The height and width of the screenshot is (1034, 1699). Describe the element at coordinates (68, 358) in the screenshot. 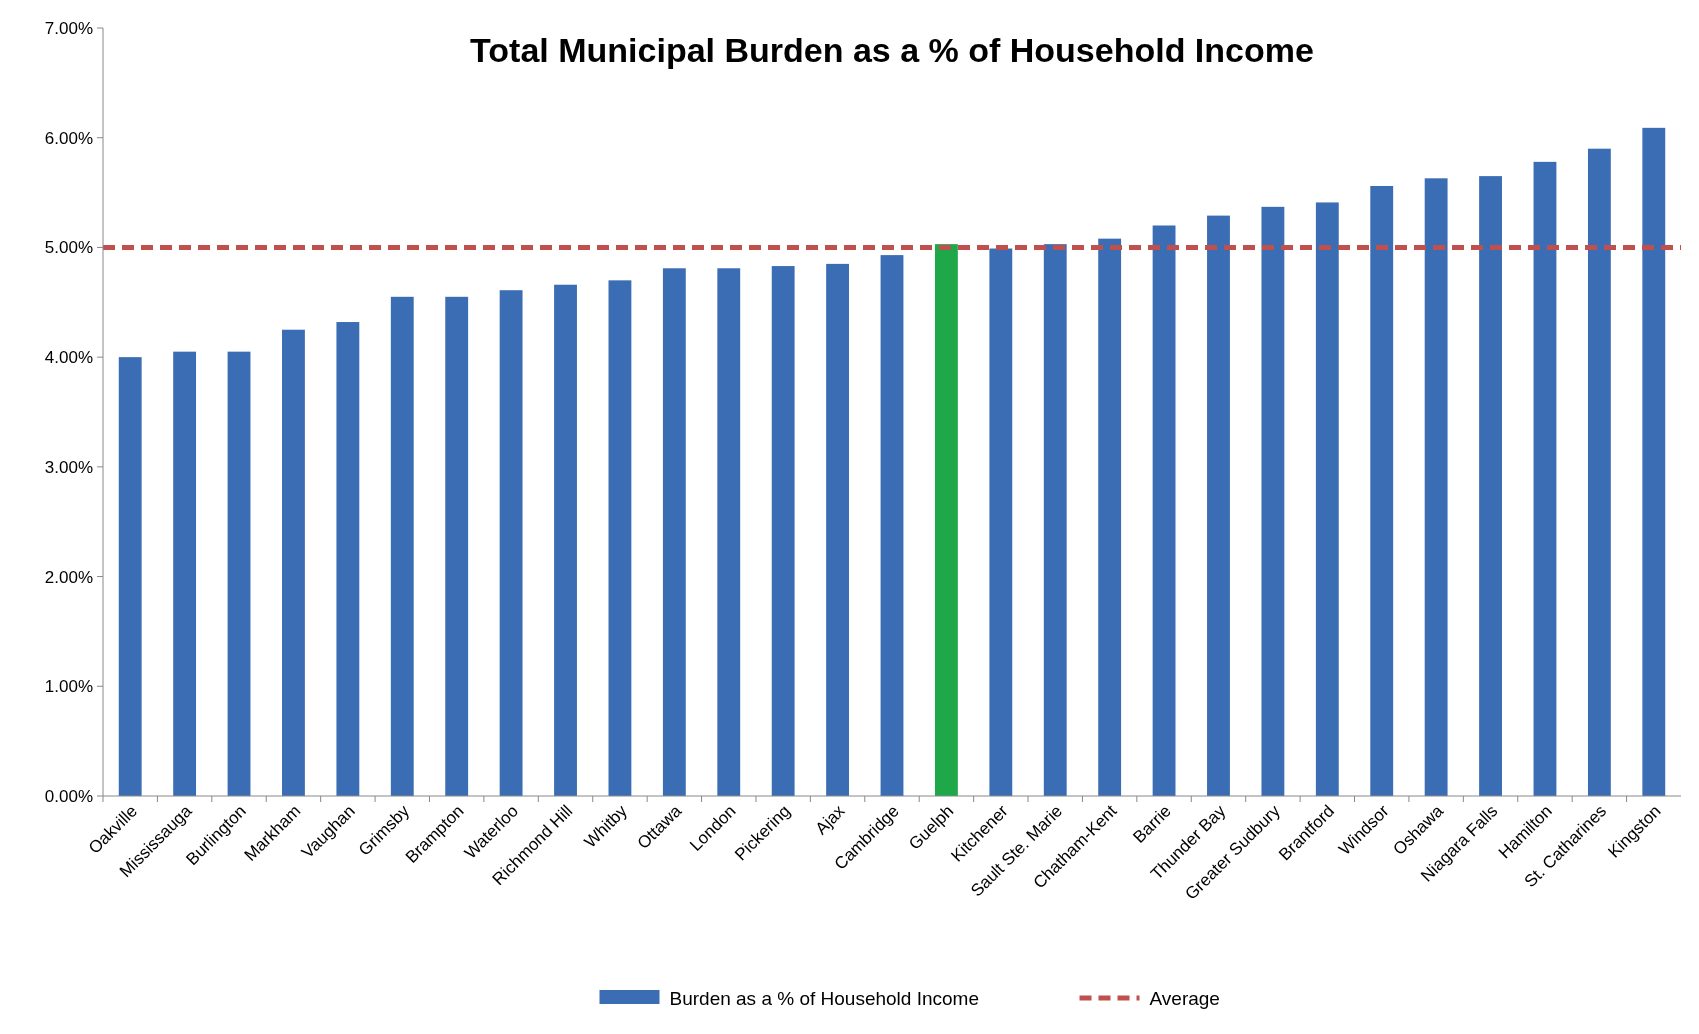

I see `y-tick-label: 4.00%` at that location.